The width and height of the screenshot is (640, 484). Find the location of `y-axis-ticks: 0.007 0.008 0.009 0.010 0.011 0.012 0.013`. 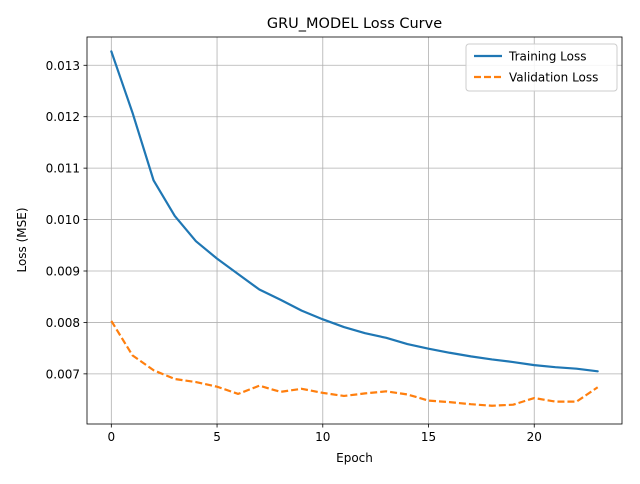

y-axis-ticks: 0.007 0.008 0.009 0.010 0.011 0.012 0.013 is located at coordinates (66, 220).